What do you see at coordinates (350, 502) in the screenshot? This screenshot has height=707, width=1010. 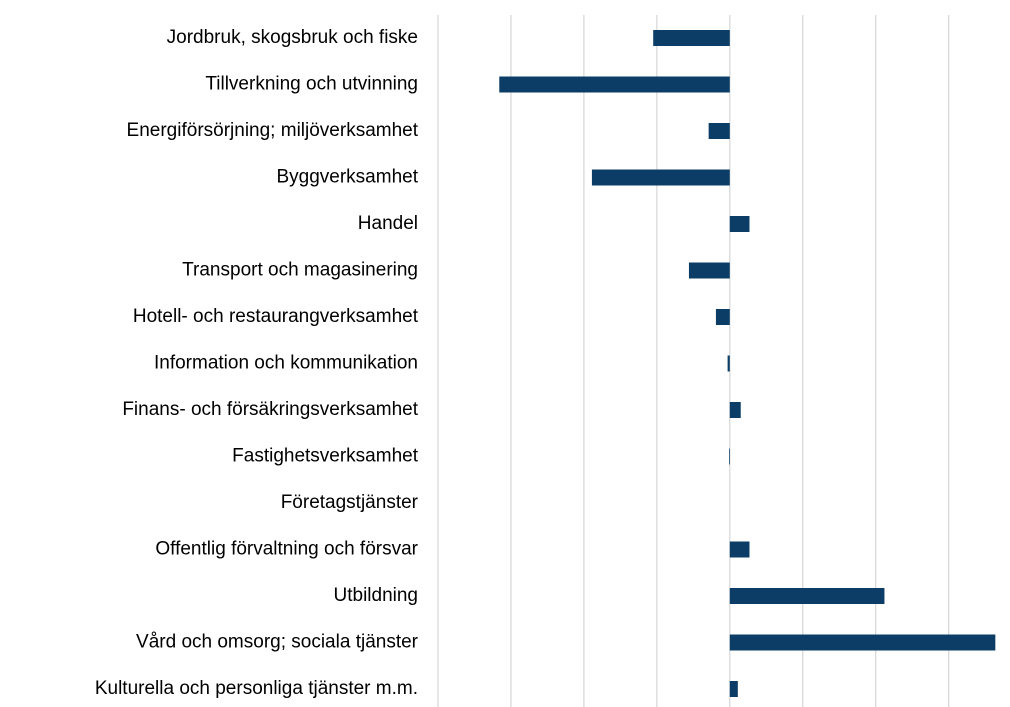 I see `category-label: Företagstjänster` at bounding box center [350, 502].